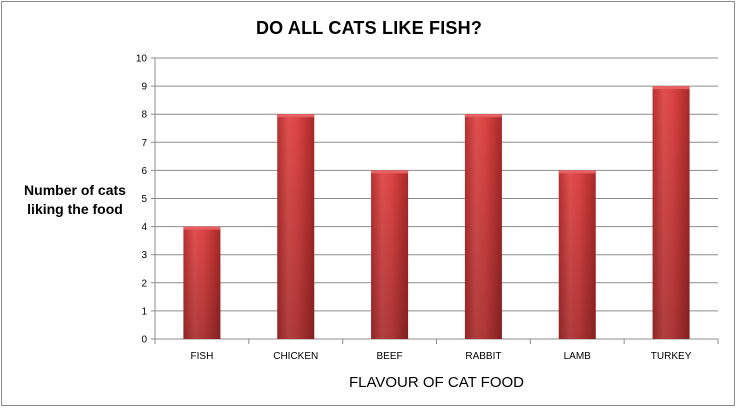  What do you see at coordinates (144, 115) in the screenshot?
I see `y-tick-label: 8` at bounding box center [144, 115].